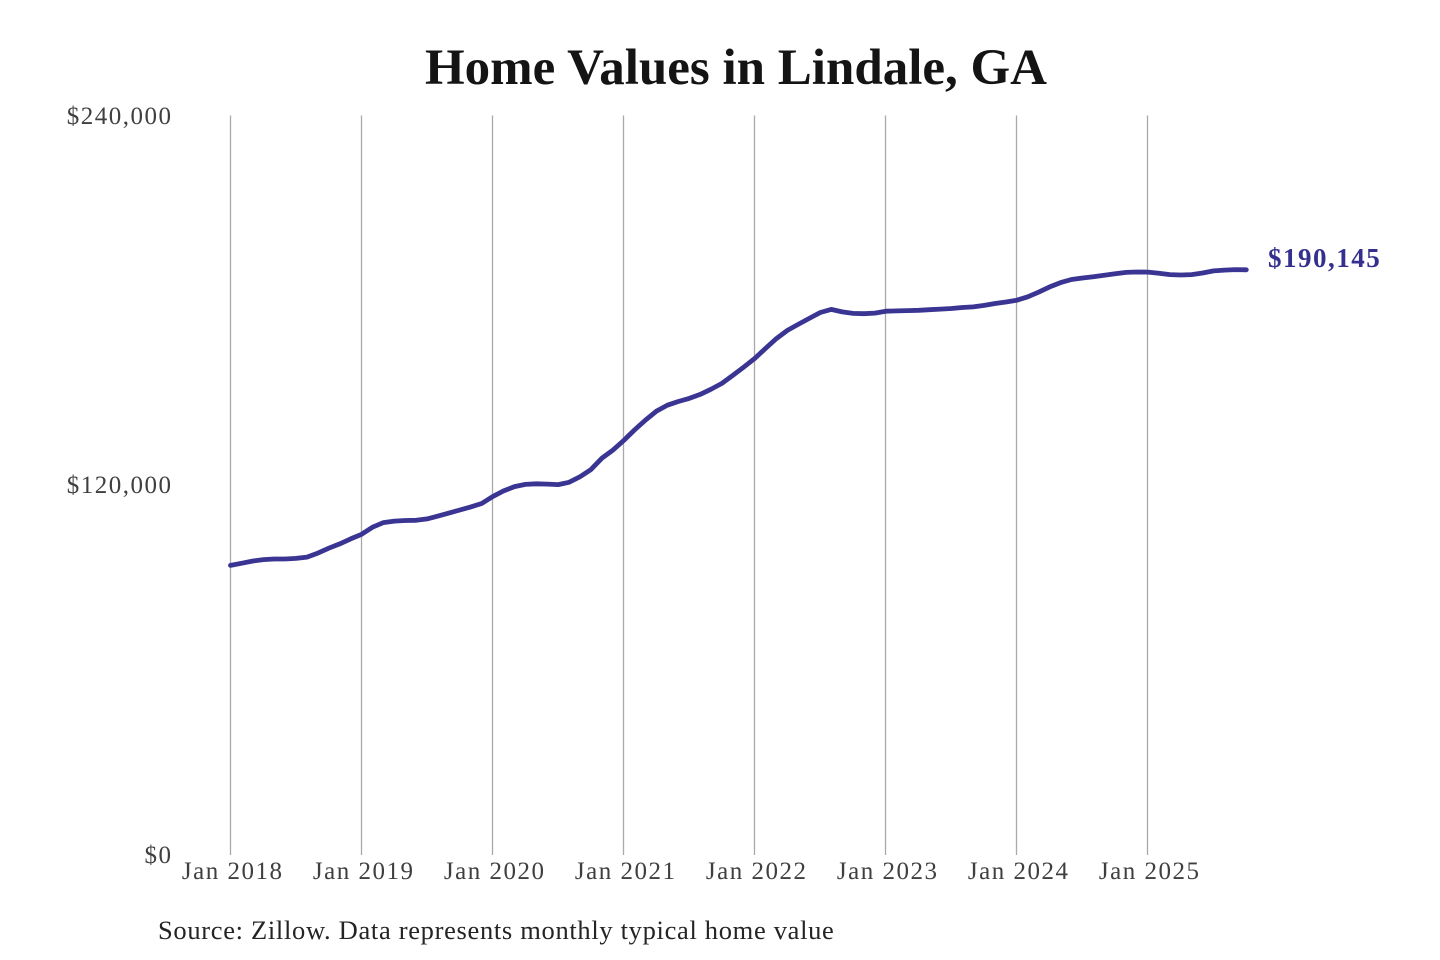  I want to click on svg-text: Jan 2022, so click(757, 871).